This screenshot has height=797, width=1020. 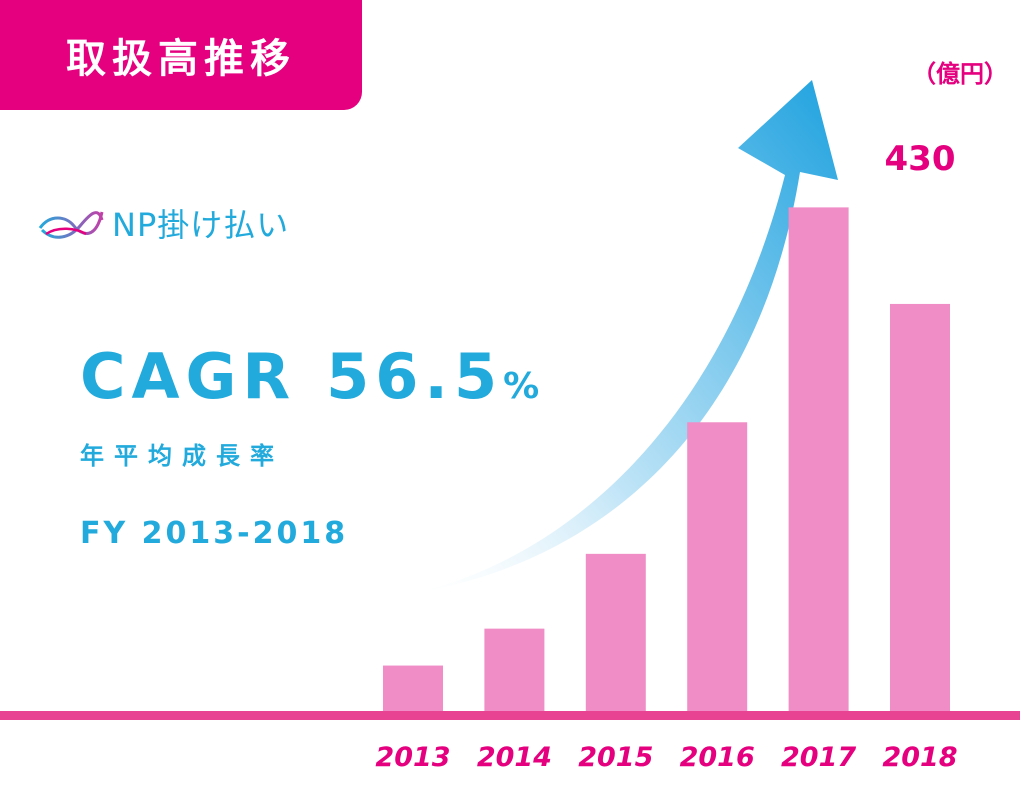 What do you see at coordinates (413, 688) in the screenshot?
I see `bar-2013` at bounding box center [413, 688].